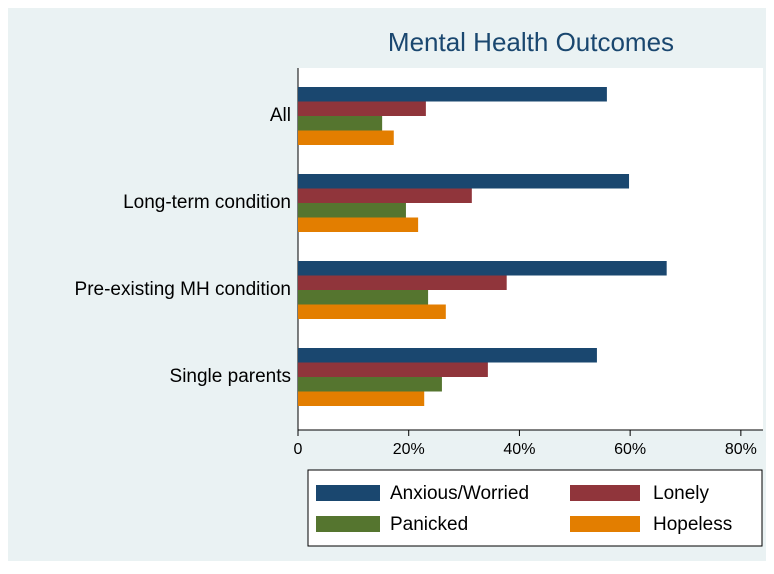 The width and height of the screenshot is (774, 574). Describe the element at coordinates (519, 449) in the screenshot. I see `x-tick-label: 40%` at that location.